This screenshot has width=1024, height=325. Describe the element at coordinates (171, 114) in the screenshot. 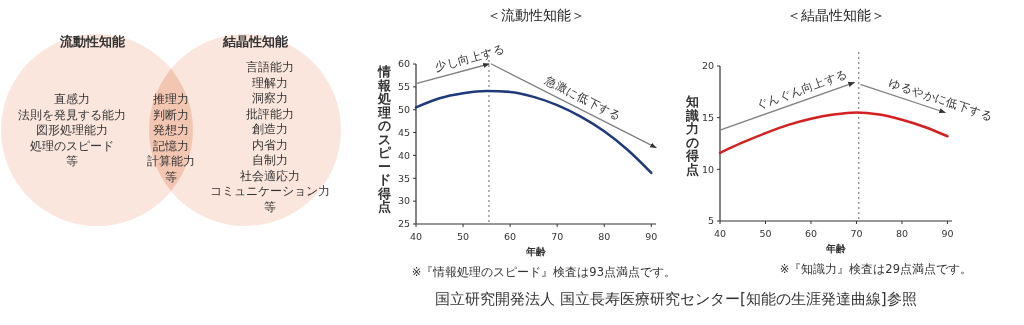

I see `text: 判断力` at that location.